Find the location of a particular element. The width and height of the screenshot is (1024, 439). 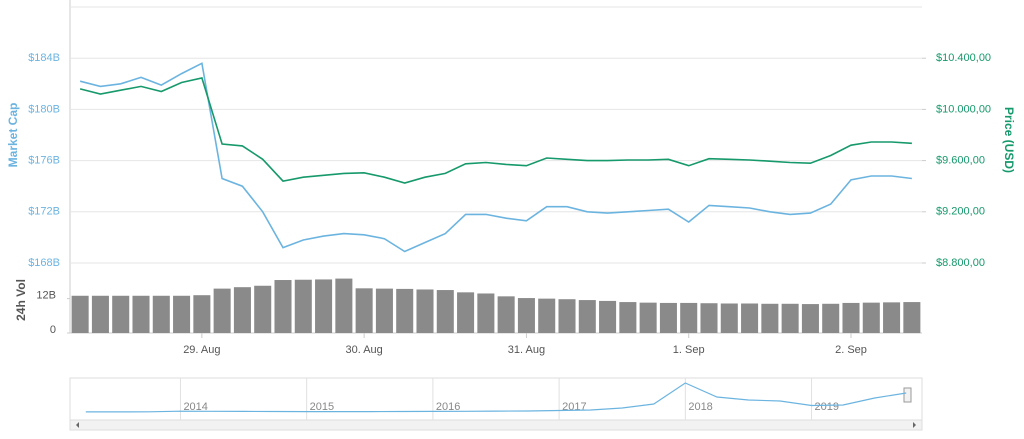

y2-axis-title: Price (USD) is located at coordinates (1009, 140).